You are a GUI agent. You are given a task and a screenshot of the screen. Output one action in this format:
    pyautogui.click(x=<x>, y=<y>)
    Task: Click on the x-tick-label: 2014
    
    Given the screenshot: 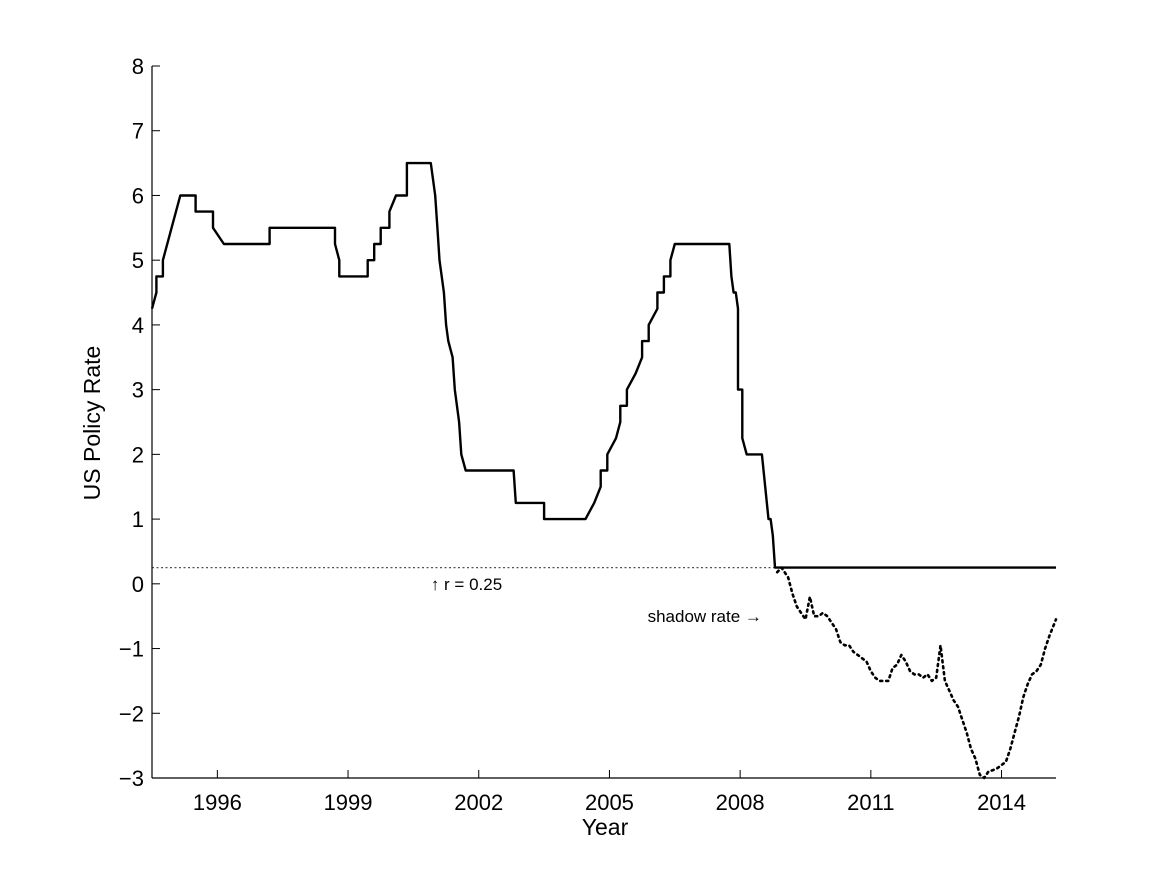 What is the action you would take?
    pyautogui.click(x=1001, y=802)
    